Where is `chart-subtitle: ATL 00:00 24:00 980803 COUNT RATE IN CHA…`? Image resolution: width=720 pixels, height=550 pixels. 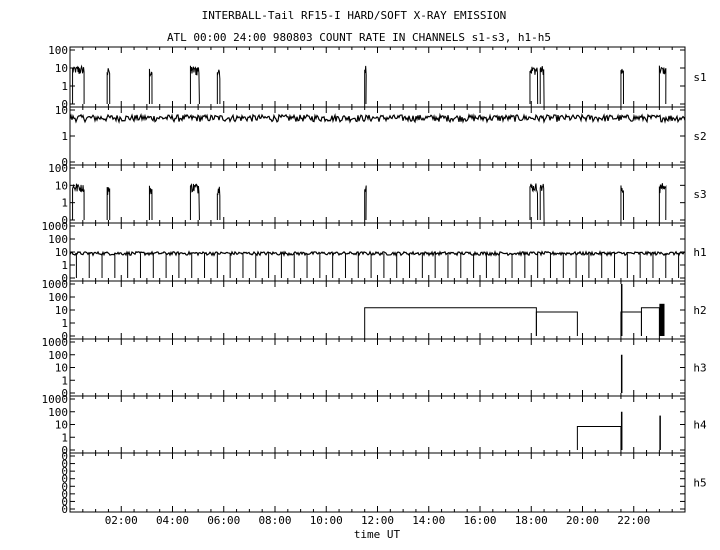
chart-subtitle: ATL 00:00 24:00 980803 COUNT RATE IN CHA… is located at coordinates (359, 37).